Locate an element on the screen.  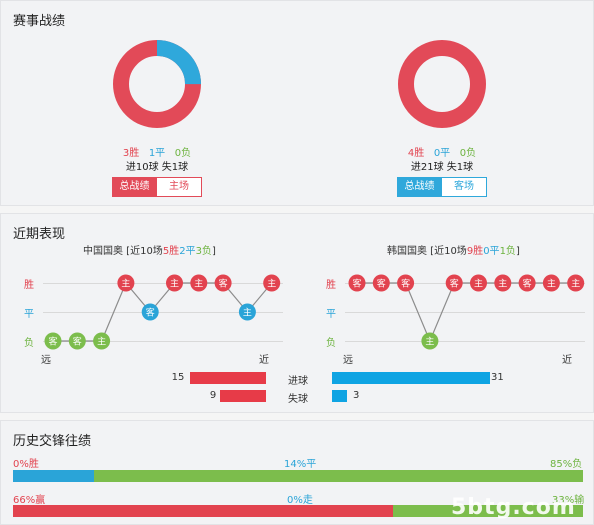
left-grid-win is located at coordinates (163, 283).